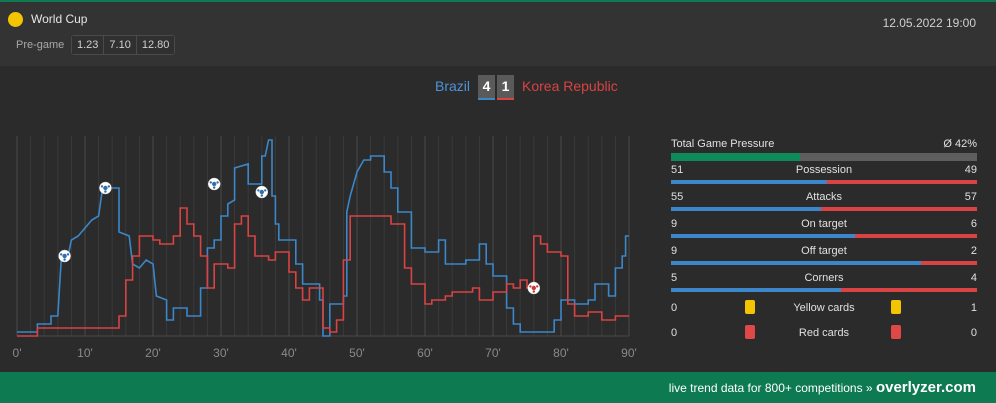 The image size is (996, 403). Describe the element at coordinates (824, 278) in the screenshot. I see `stat-label: Corners` at that location.